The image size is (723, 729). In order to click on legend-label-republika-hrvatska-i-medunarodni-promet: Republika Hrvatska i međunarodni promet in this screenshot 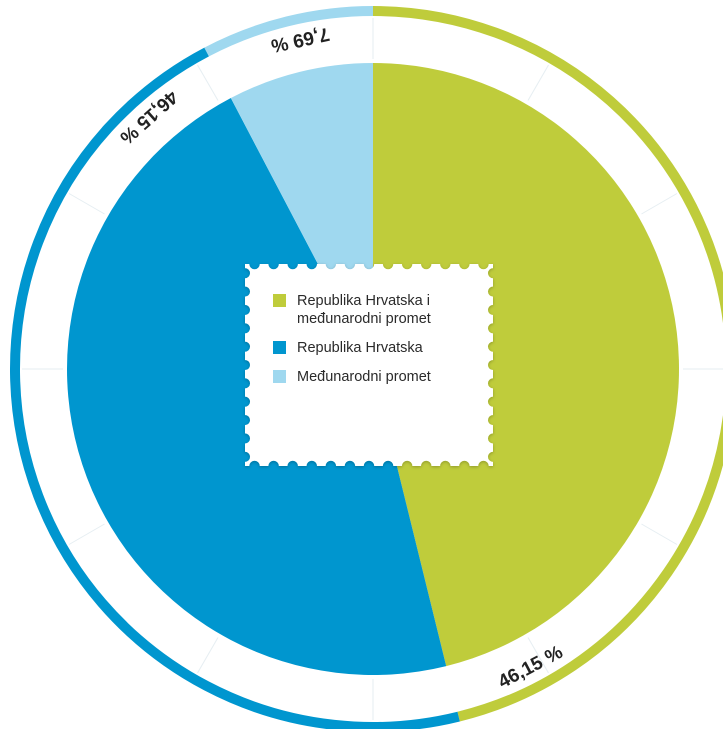, I will do `click(364, 310)`.